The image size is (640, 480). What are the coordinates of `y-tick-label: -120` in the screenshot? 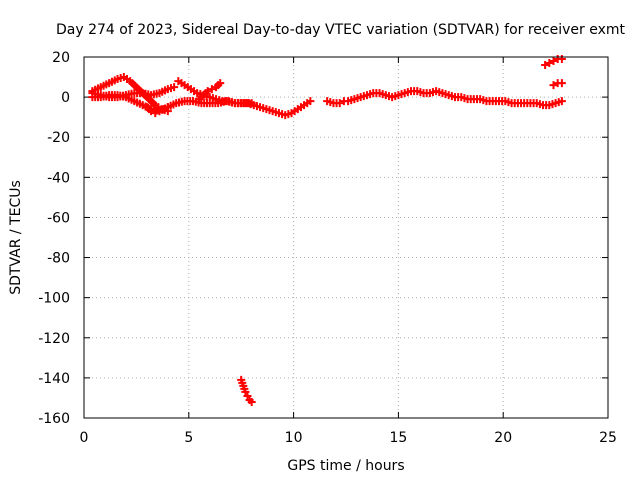 It's located at (54, 339).